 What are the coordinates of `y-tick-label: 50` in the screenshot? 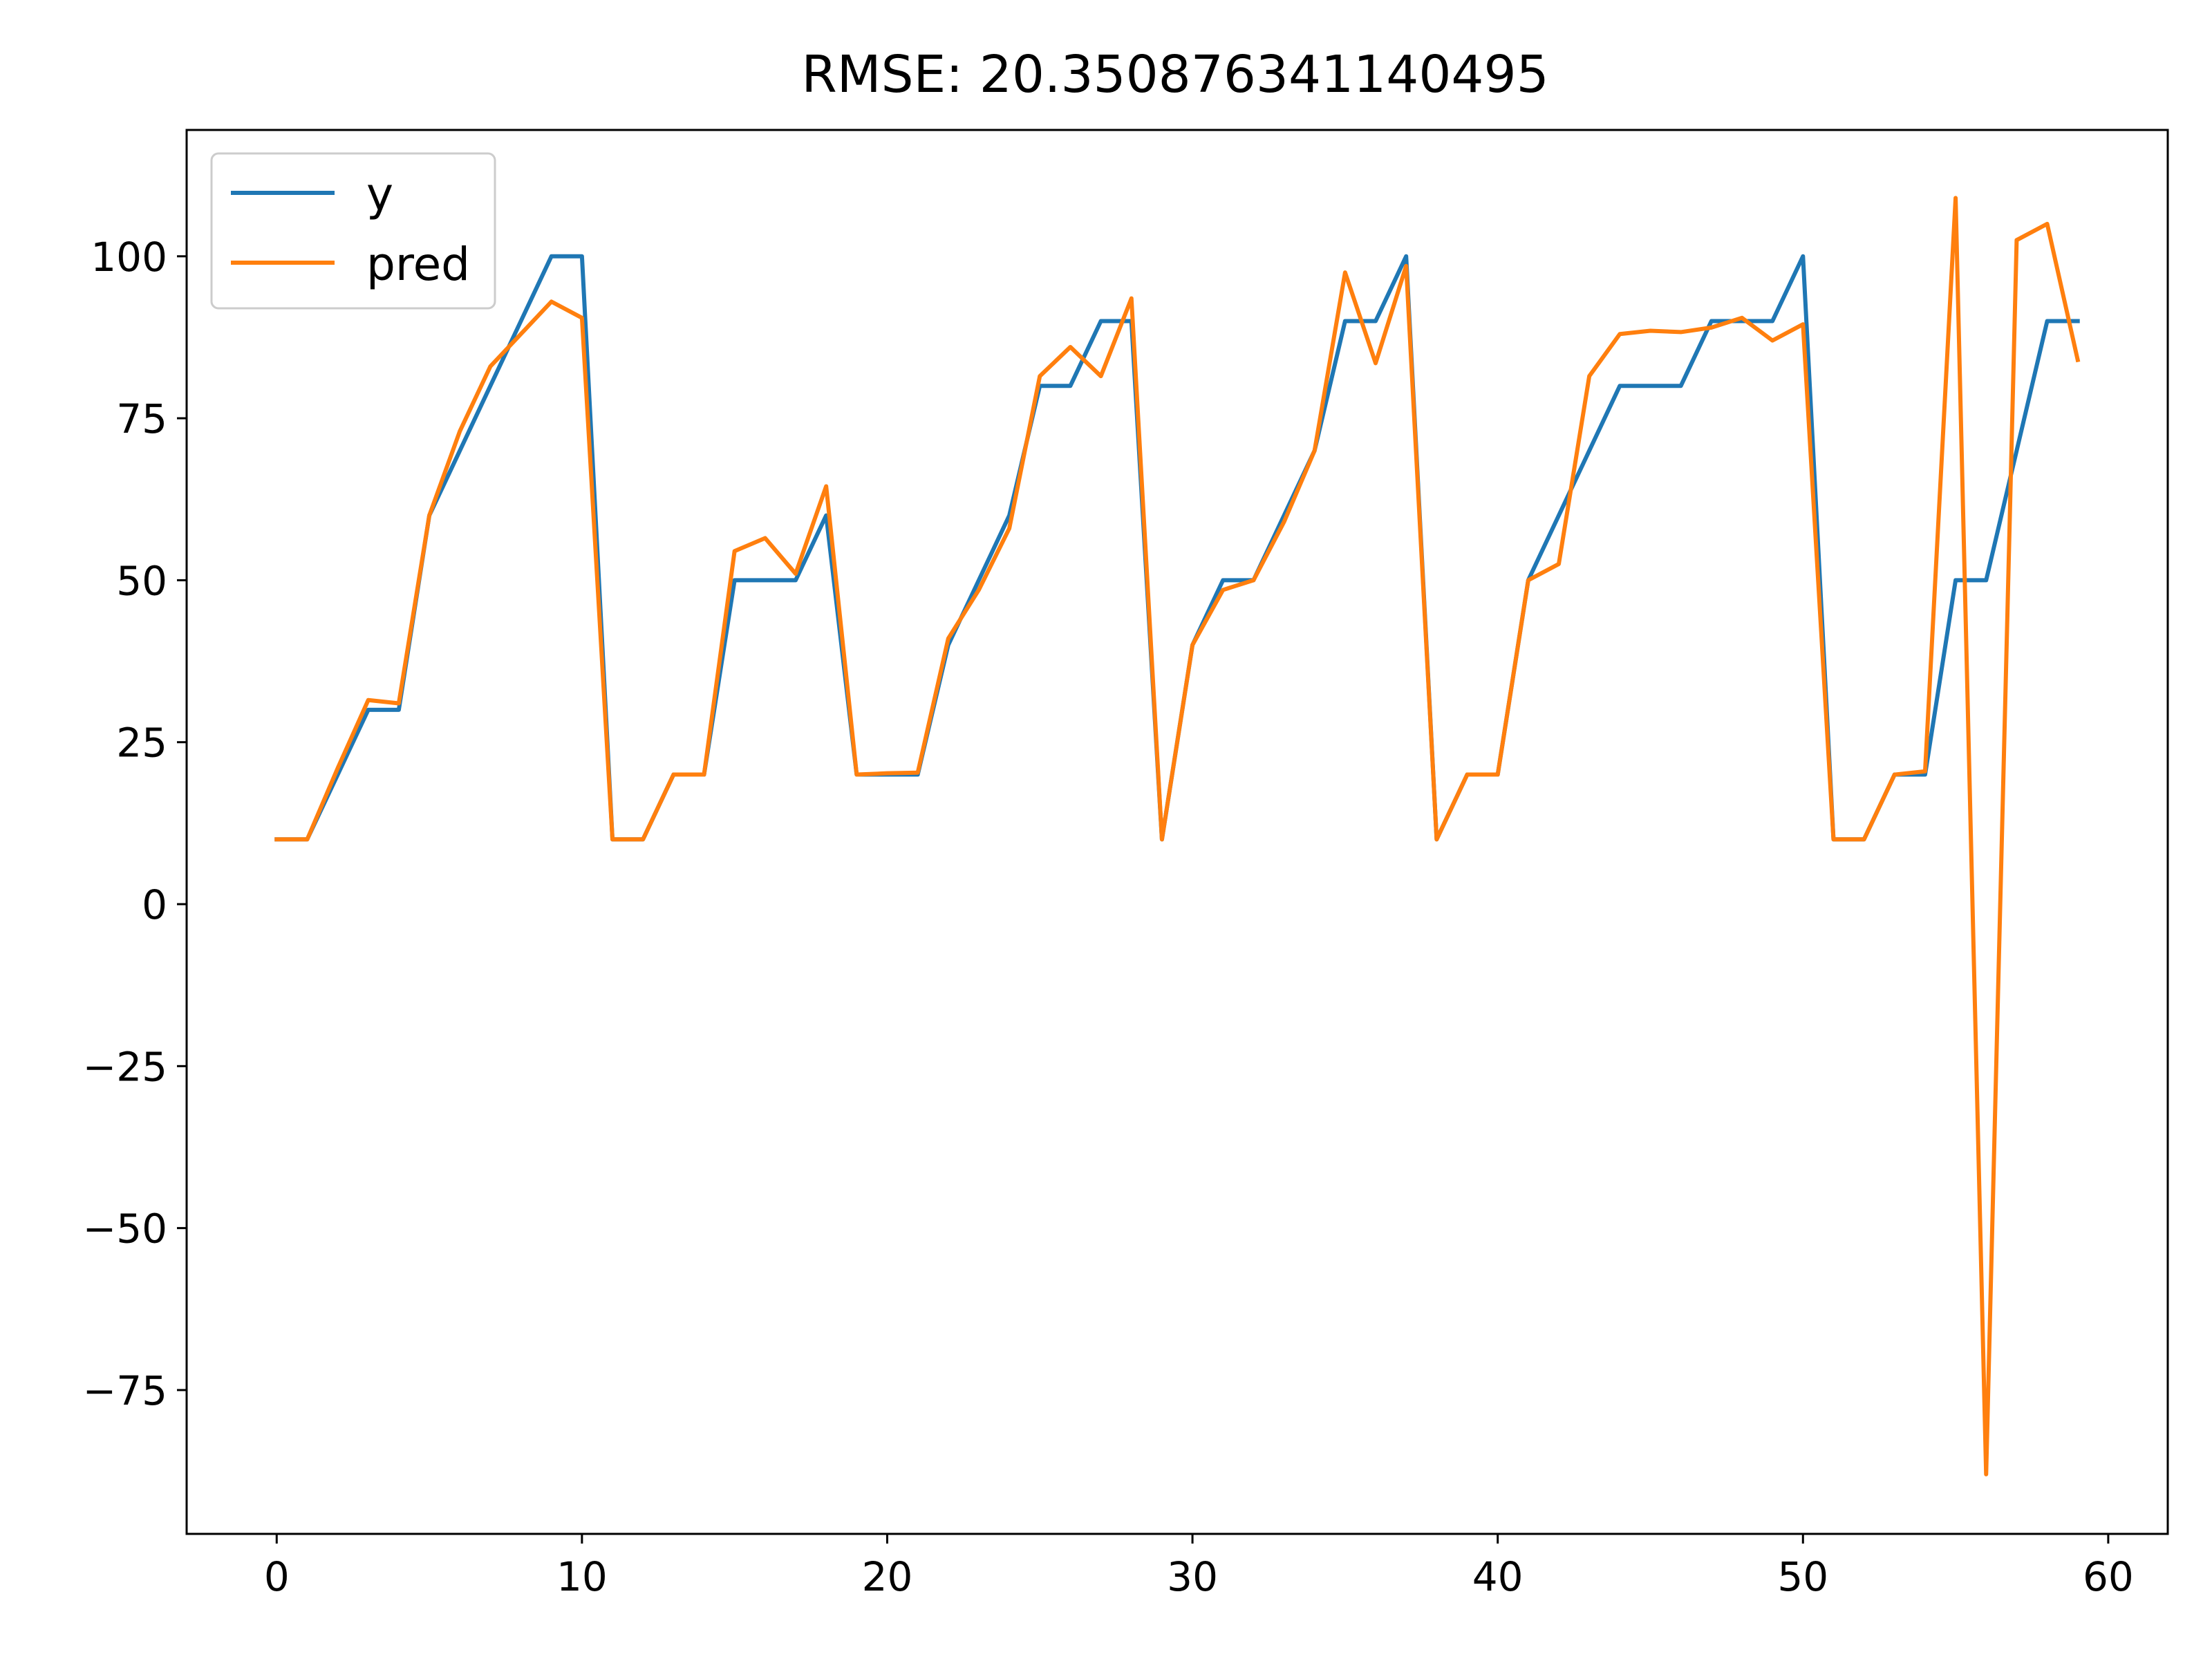 It's located at (141, 581).